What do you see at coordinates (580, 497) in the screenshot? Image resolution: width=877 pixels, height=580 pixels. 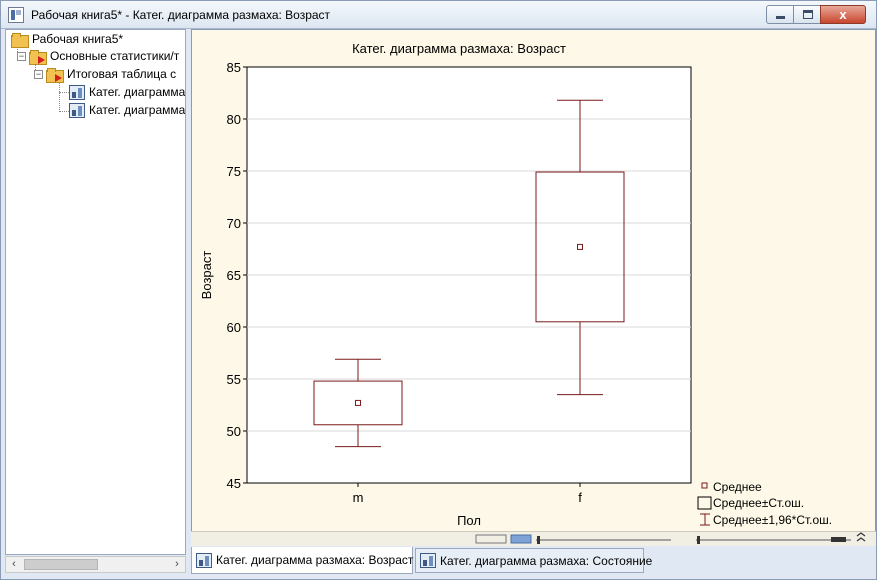 I see `x-tick-label: f` at bounding box center [580, 497].